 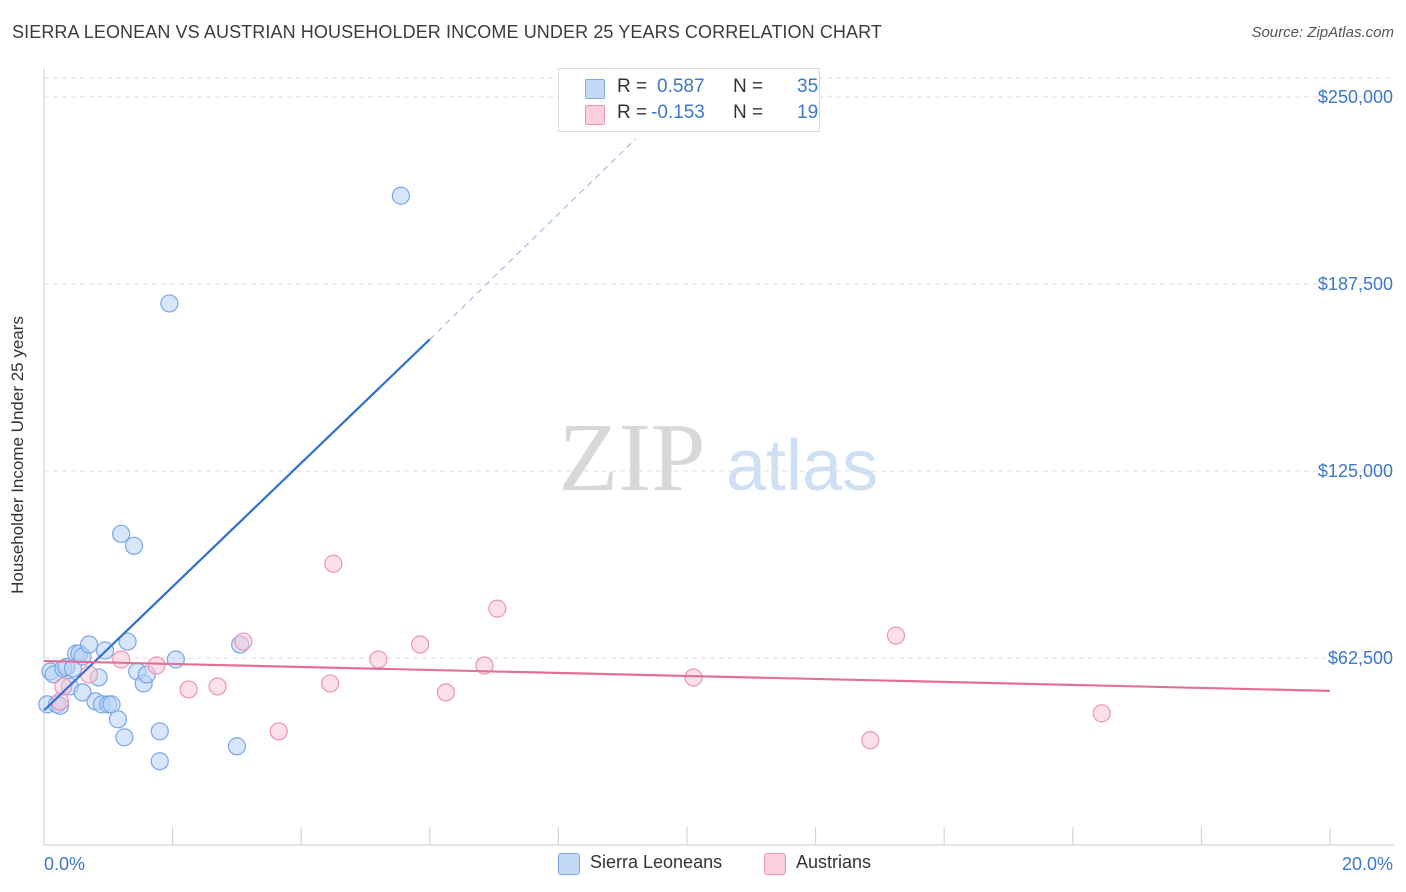 What do you see at coordinates (1355, 471) in the screenshot?
I see `y-tick-label: $125,000` at bounding box center [1355, 471].